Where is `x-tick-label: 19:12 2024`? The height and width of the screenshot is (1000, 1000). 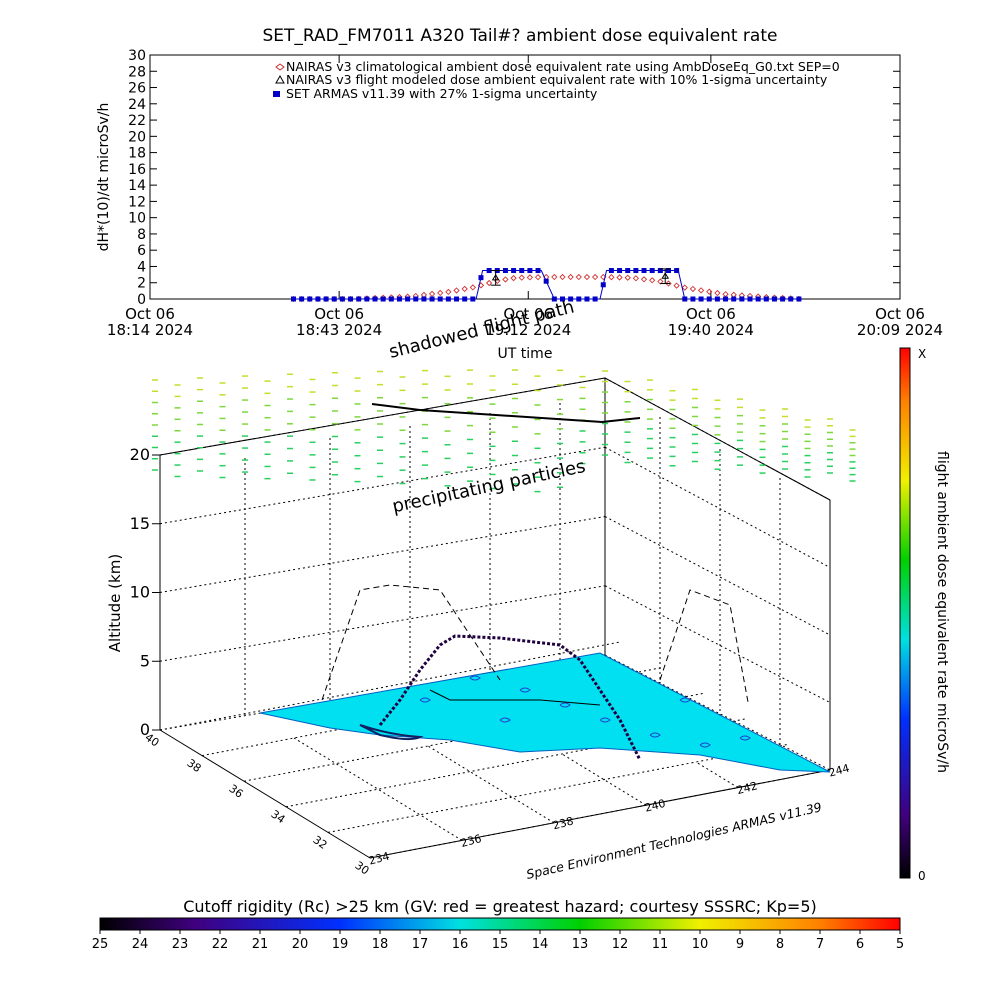
x-tick-label: 19:12 2024 is located at coordinates (528, 330).